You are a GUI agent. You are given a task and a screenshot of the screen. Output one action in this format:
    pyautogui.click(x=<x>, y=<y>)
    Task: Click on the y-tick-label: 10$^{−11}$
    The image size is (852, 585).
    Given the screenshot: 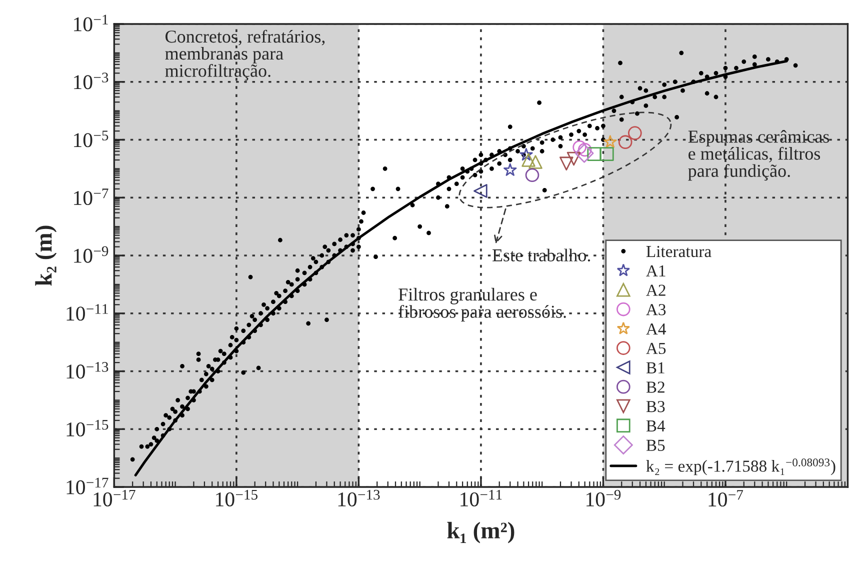 What is the action you would take?
    pyautogui.click(x=87, y=312)
    